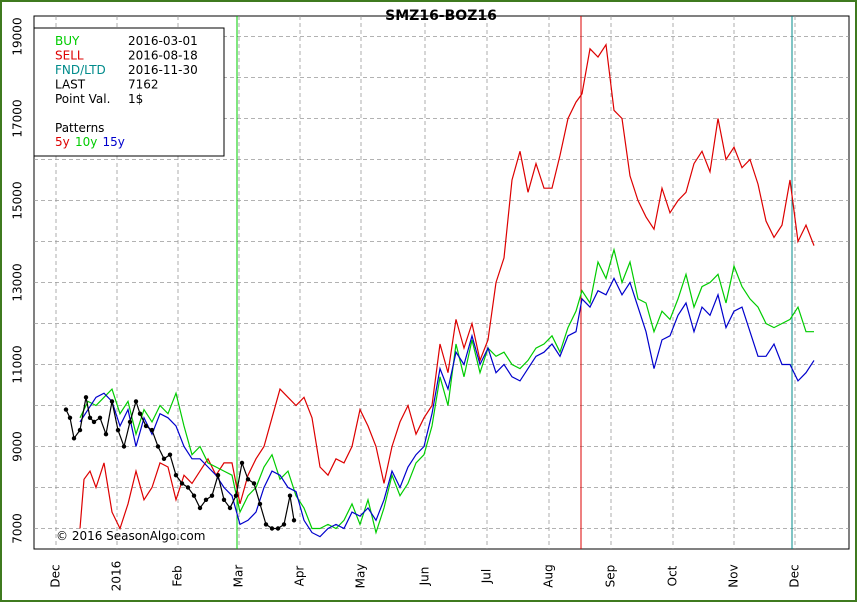 Image resolution: width=857 pixels, height=602 pixels. Describe the element at coordinates (178, 575) in the screenshot. I see `x-tick-label: Feb` at that location.